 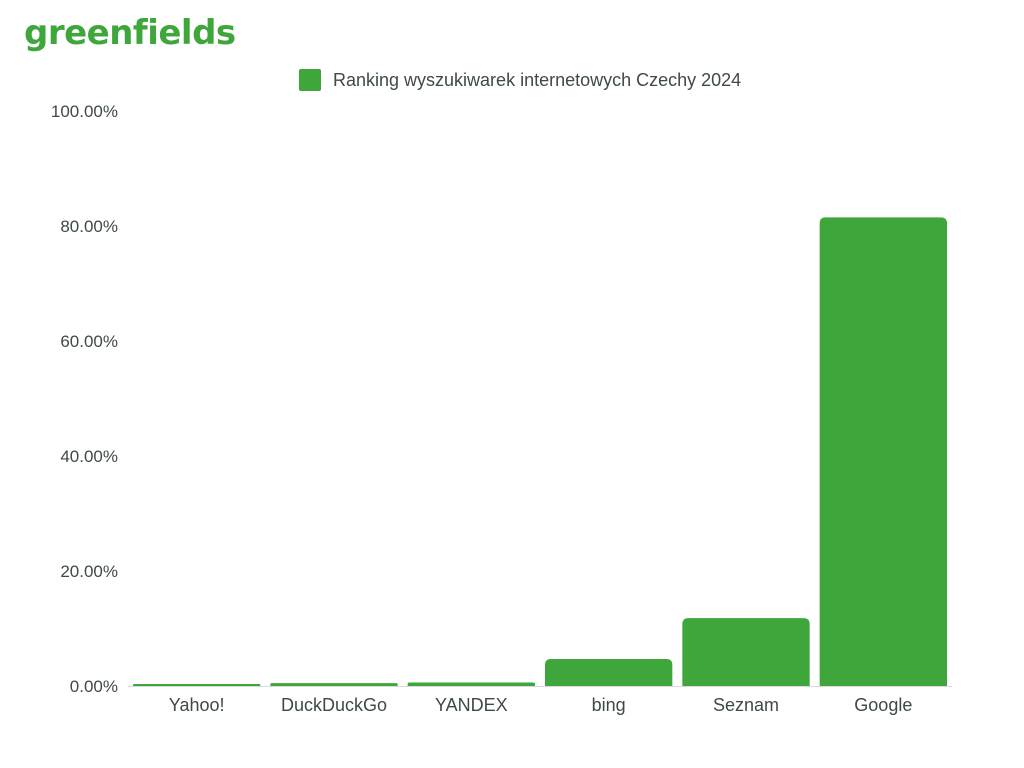 What do you see at coordinates (310, 80) in the screenshot?
I see `legend-swatch` at bounding box center [310, 80].